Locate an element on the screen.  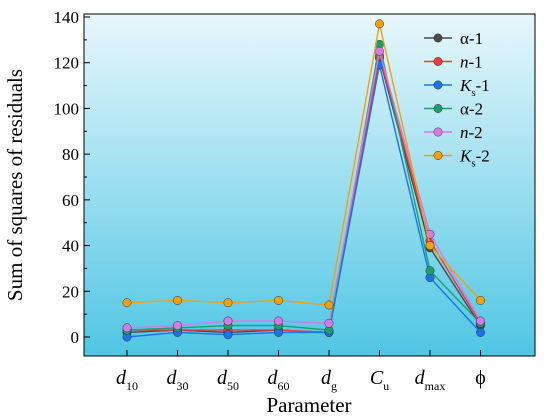
legend-label: α-1 is located at coordinates (471, 38).